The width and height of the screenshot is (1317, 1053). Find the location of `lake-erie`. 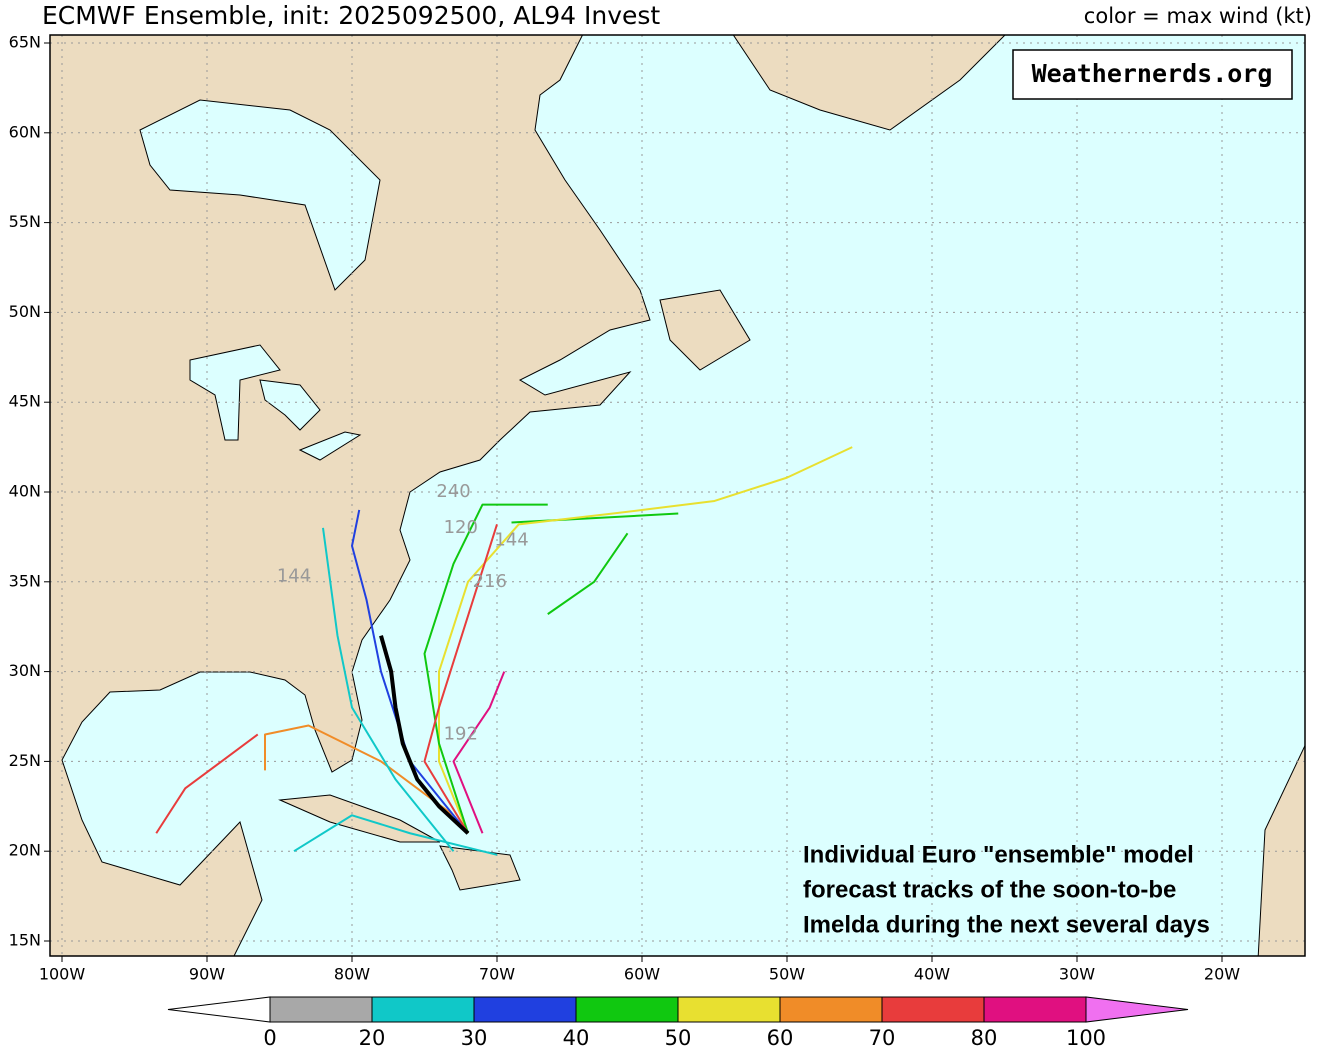

lake-erie is located at coordinates (330, 446).